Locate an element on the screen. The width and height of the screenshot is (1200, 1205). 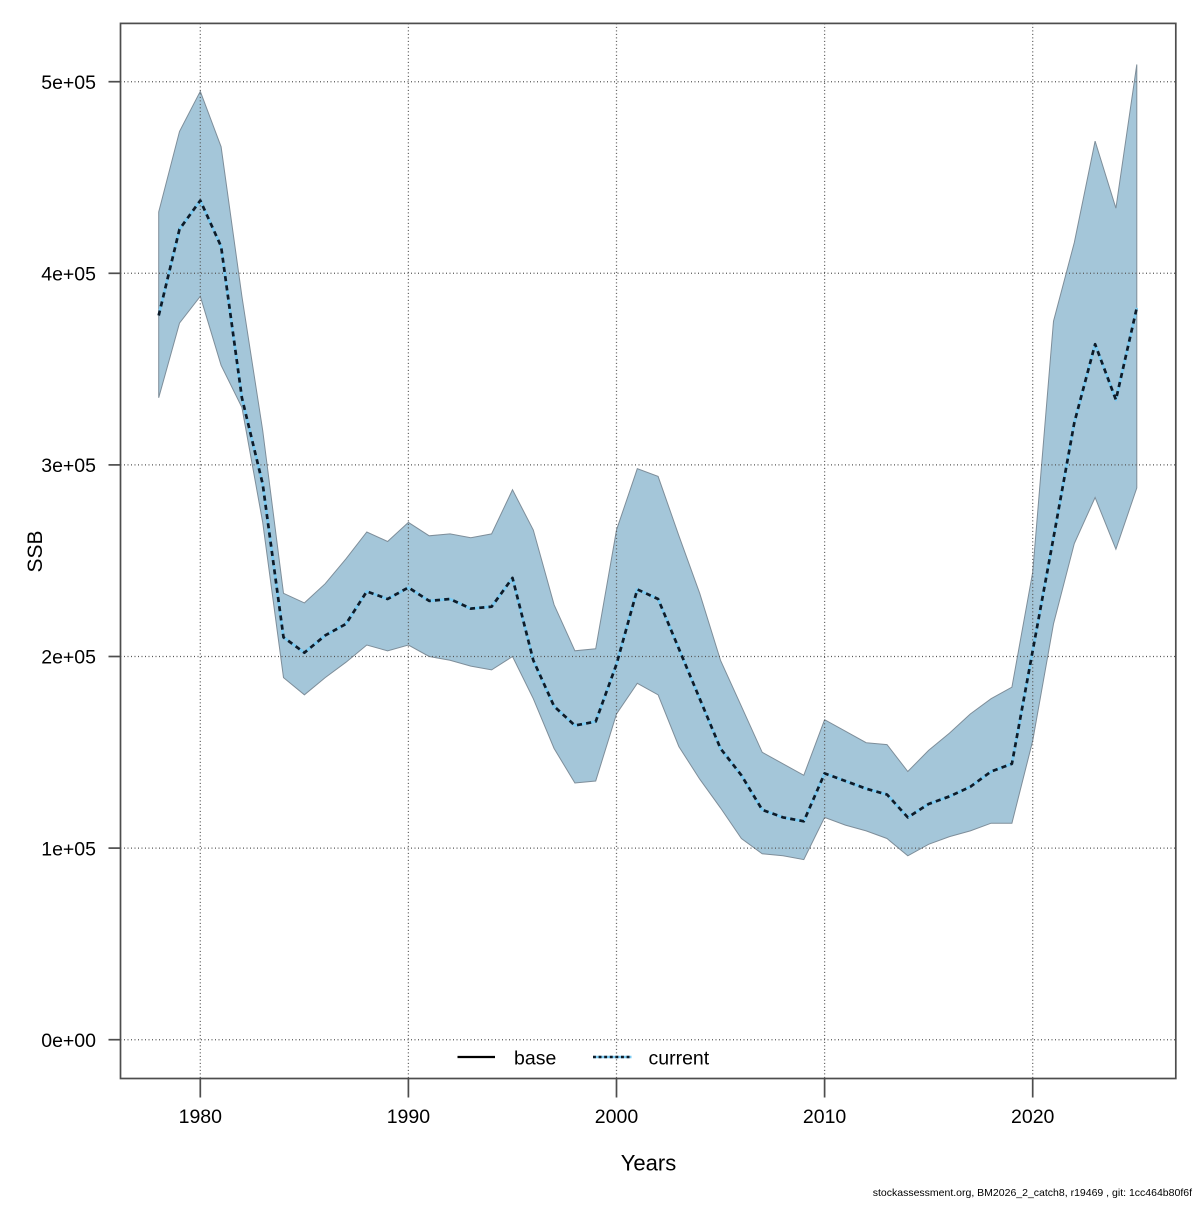
svg-text: 1990 is located at coordinates (409, 1117).